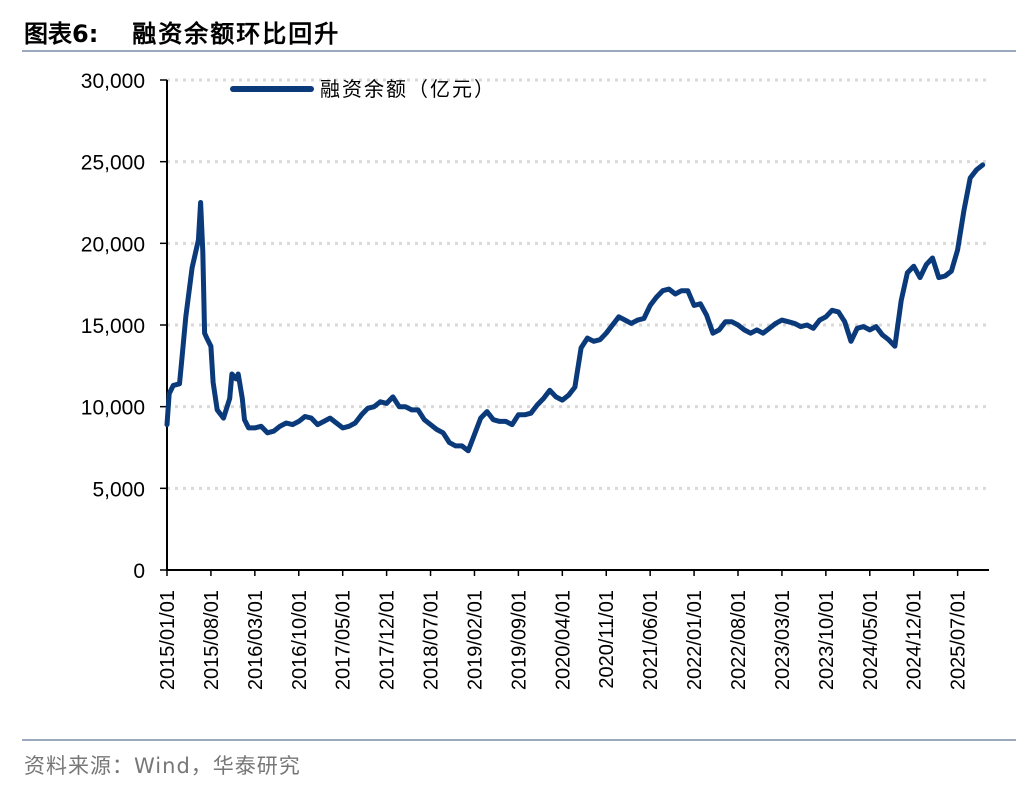 The height and width of the screenshot is (792, 1036). Describe the element at coordinates (695, 640) in the screenshot. I see `x-tick-label: 2022/01/01` at that location.